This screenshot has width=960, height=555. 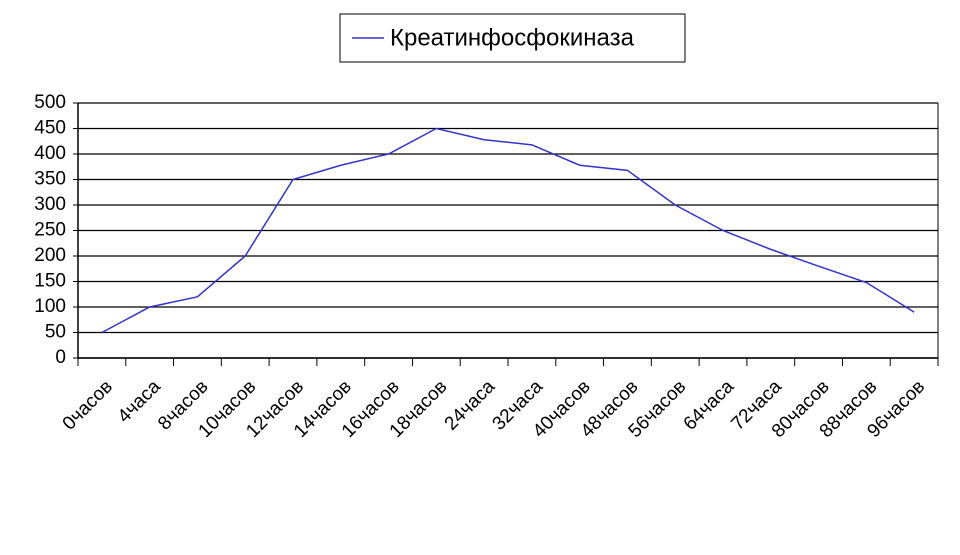 What do you see at coordinates (709, 405) in the screenshot?
I see `x-tick-label: 64часа` at bounding box center [709, 405].